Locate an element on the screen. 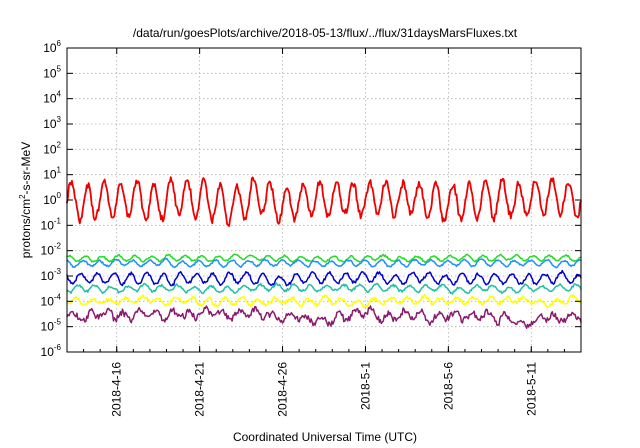 This screenshot has height=448, width=640. y-tick-label: 10³ is located at coordinates (52, 123).